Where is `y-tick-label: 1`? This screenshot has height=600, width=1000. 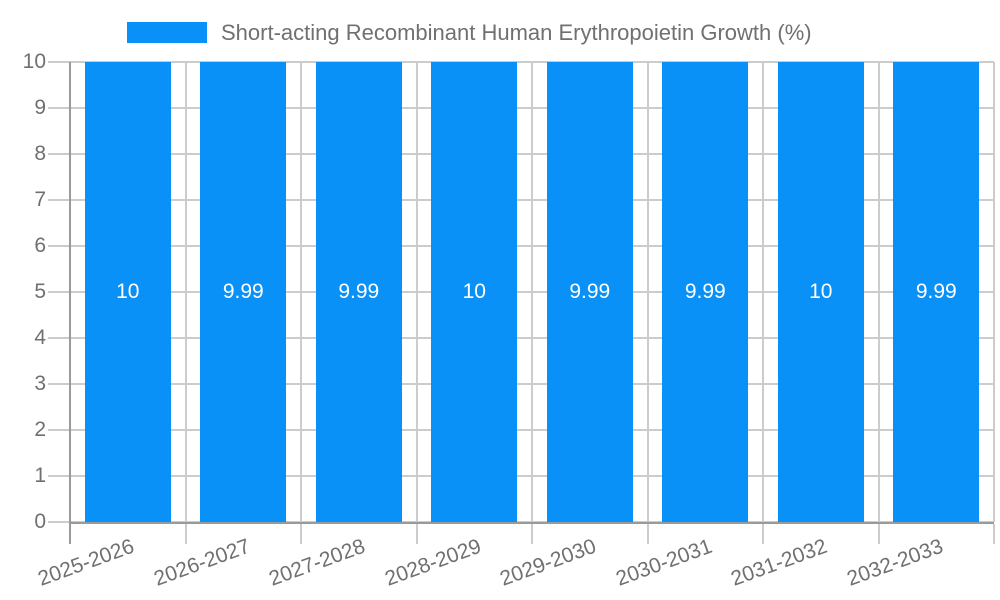
y-tick-label: 1 is located at coordinates (40, 475).